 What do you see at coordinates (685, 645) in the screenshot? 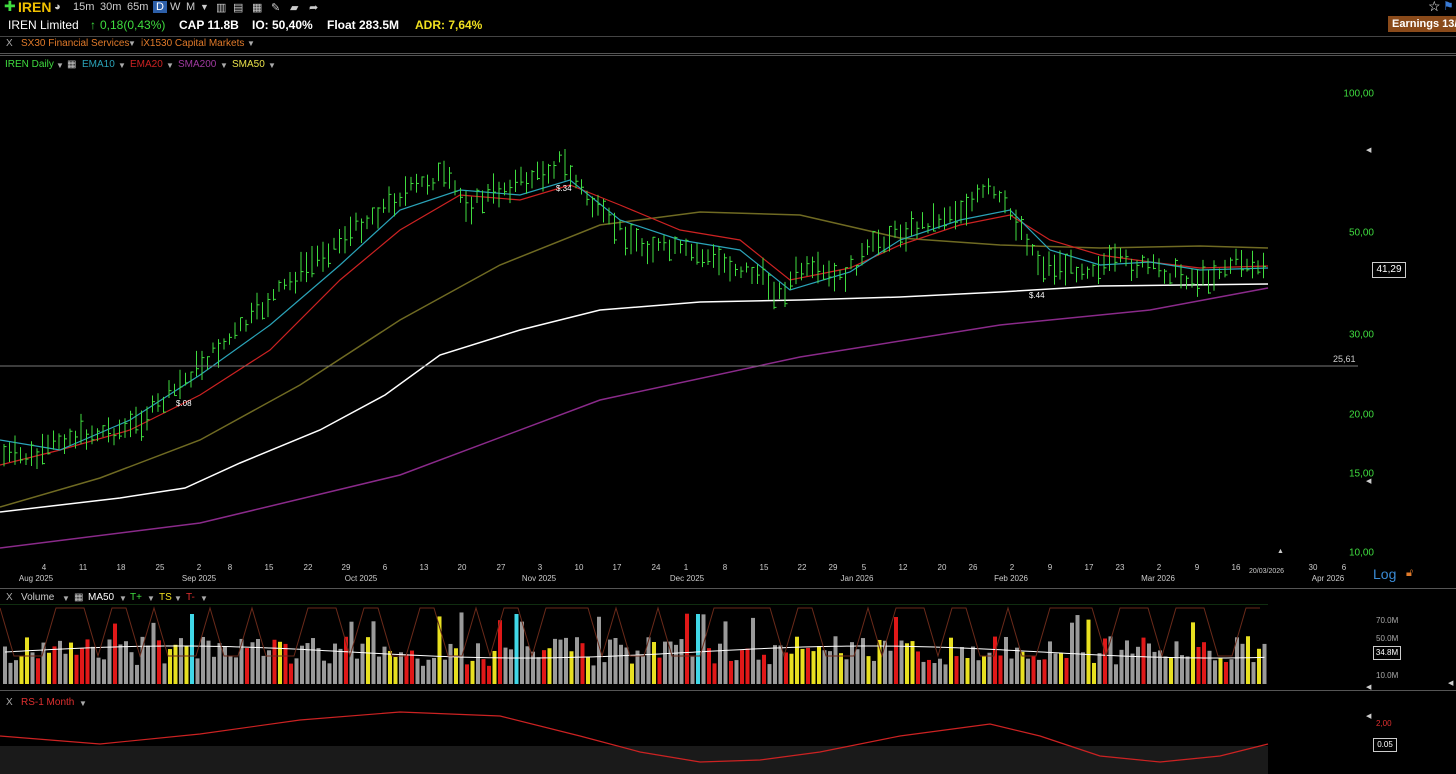
I see `volume-chart` at bounding box center [685, 645].